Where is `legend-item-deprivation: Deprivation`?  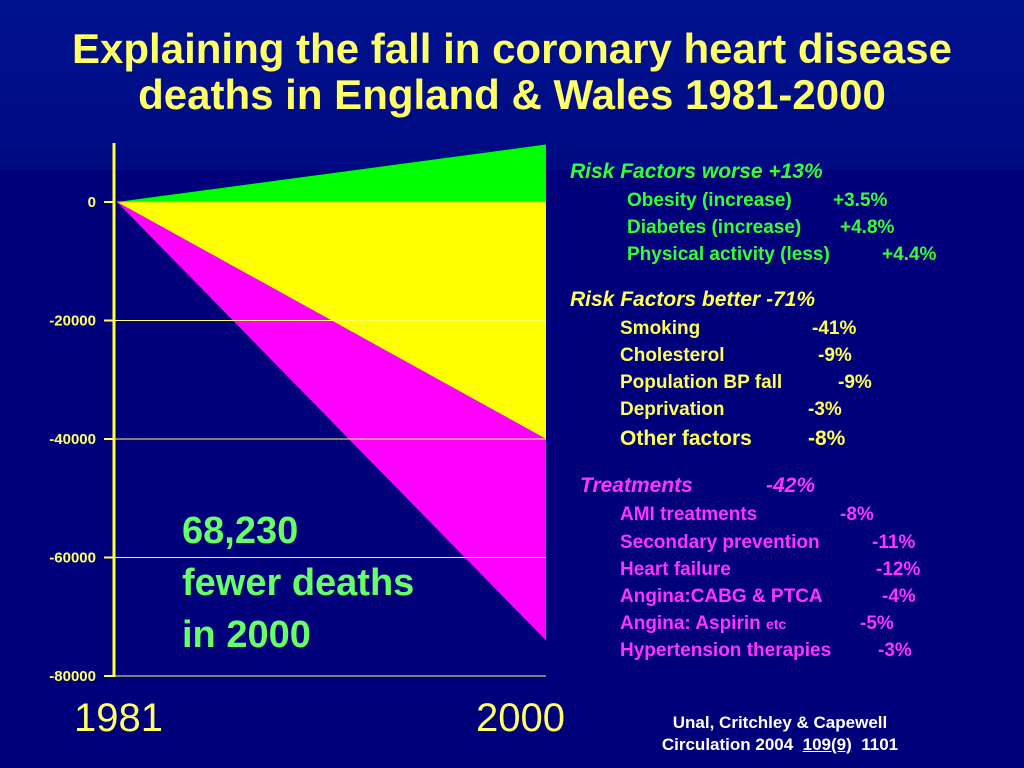 legend-item-deprivation: Deprivation is located at coordinates (672, 409).